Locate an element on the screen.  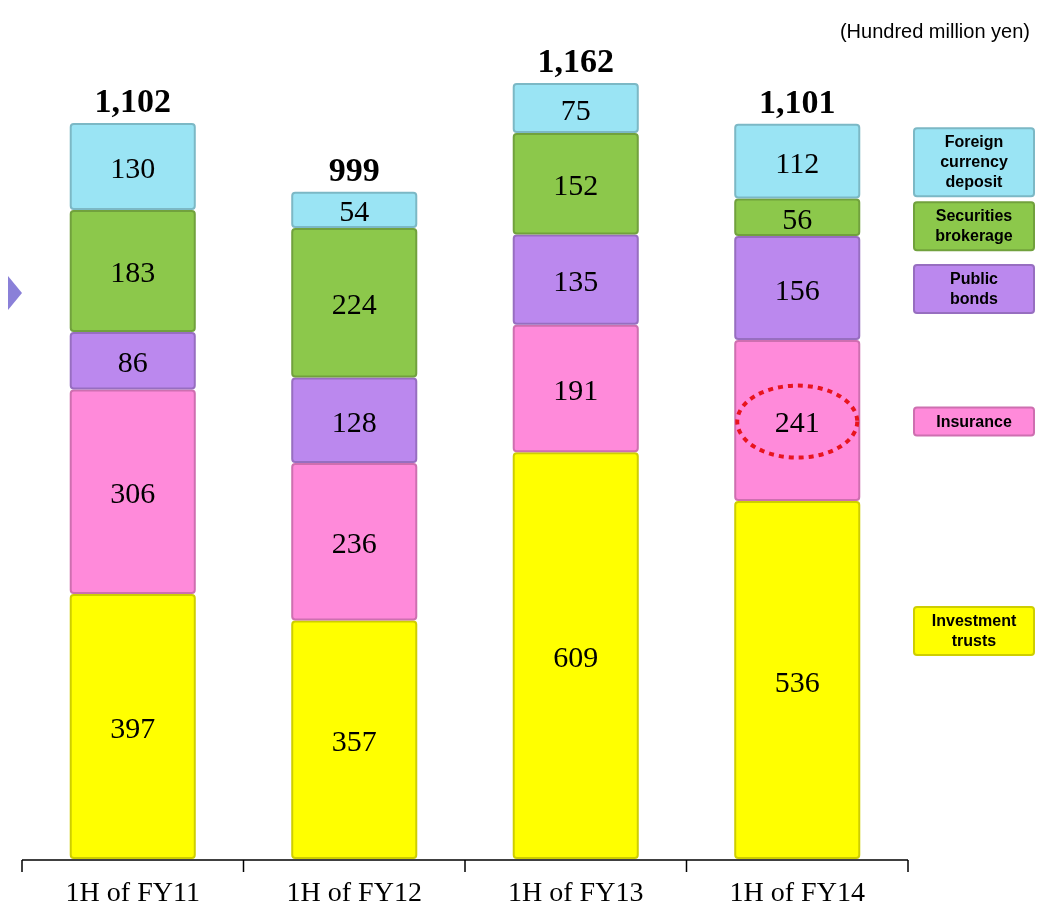
x-tick-label: 1H of FY14 is located at coordinates (797, 891).